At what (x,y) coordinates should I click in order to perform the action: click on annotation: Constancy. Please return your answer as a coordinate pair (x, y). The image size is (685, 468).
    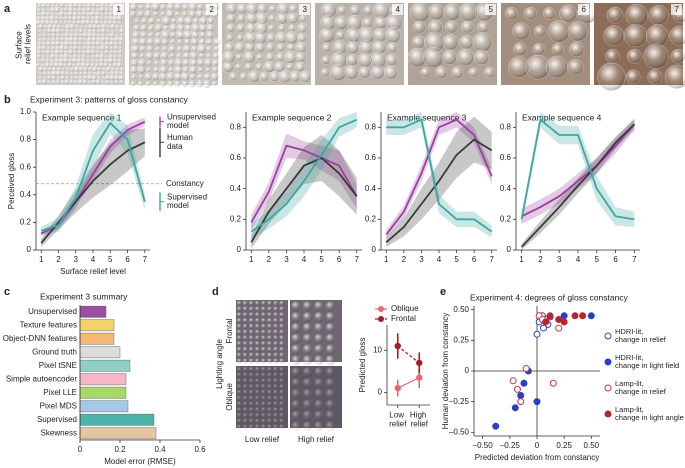
    Looking at the image, I should click on (185, 183).